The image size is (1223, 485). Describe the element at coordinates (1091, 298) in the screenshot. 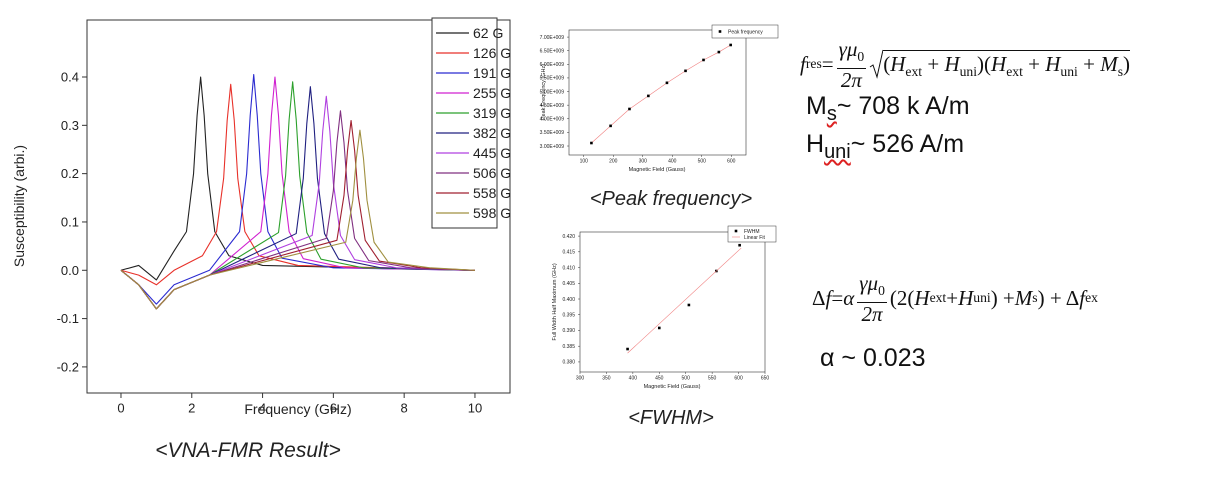

I see `equation-subscript: ex` at that location.